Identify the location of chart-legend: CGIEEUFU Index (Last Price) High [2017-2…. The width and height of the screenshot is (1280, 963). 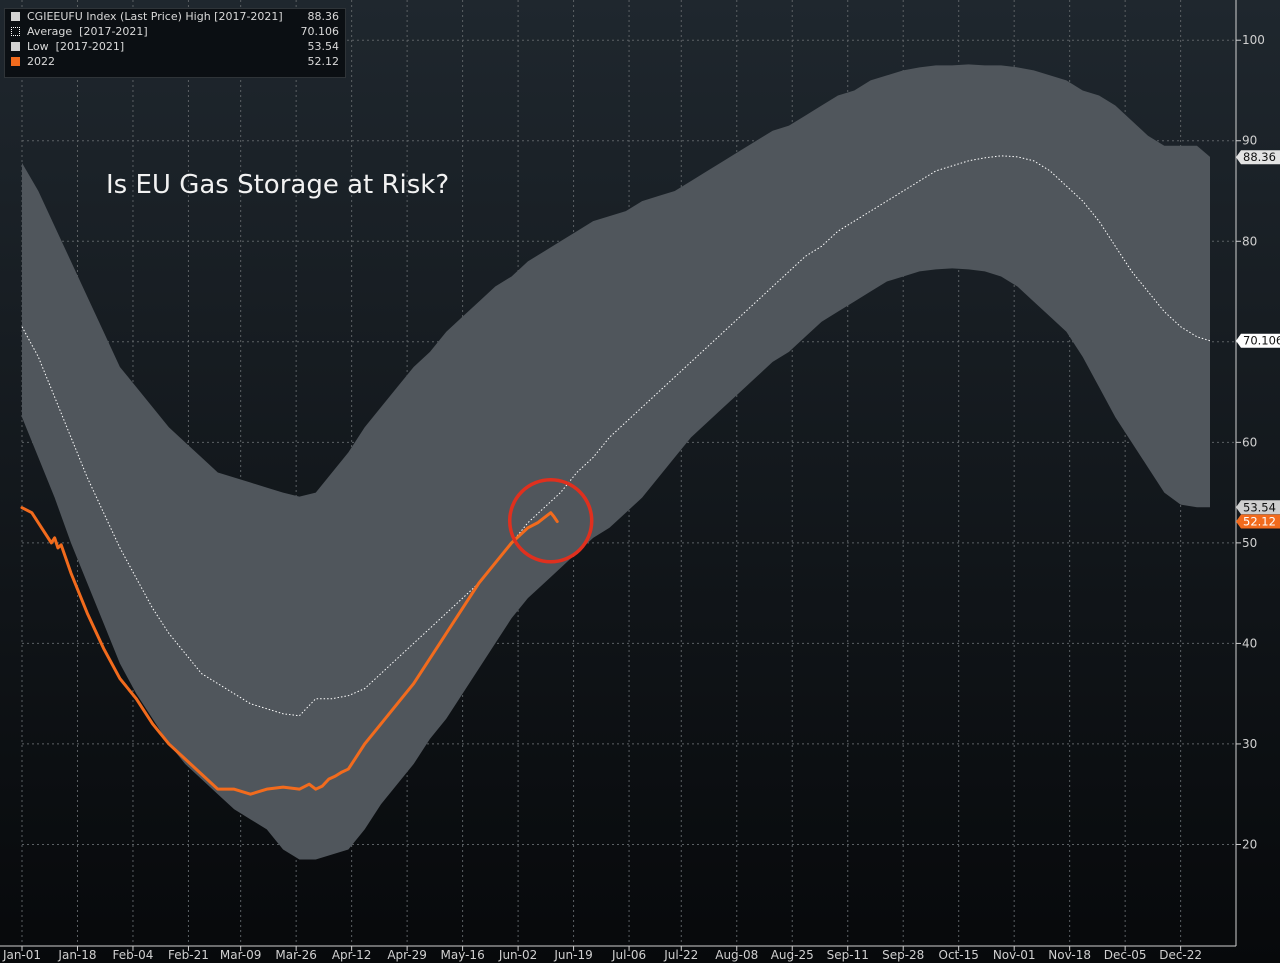
(175, 43).